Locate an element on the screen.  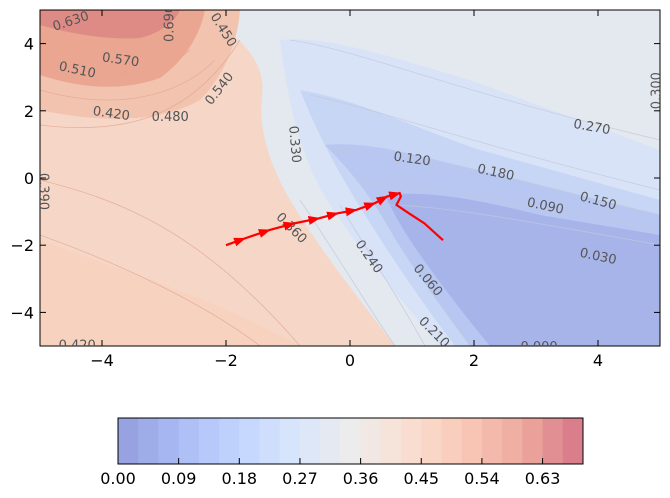
contour-fill-warm-bottom is located at coordinates (170, 293).